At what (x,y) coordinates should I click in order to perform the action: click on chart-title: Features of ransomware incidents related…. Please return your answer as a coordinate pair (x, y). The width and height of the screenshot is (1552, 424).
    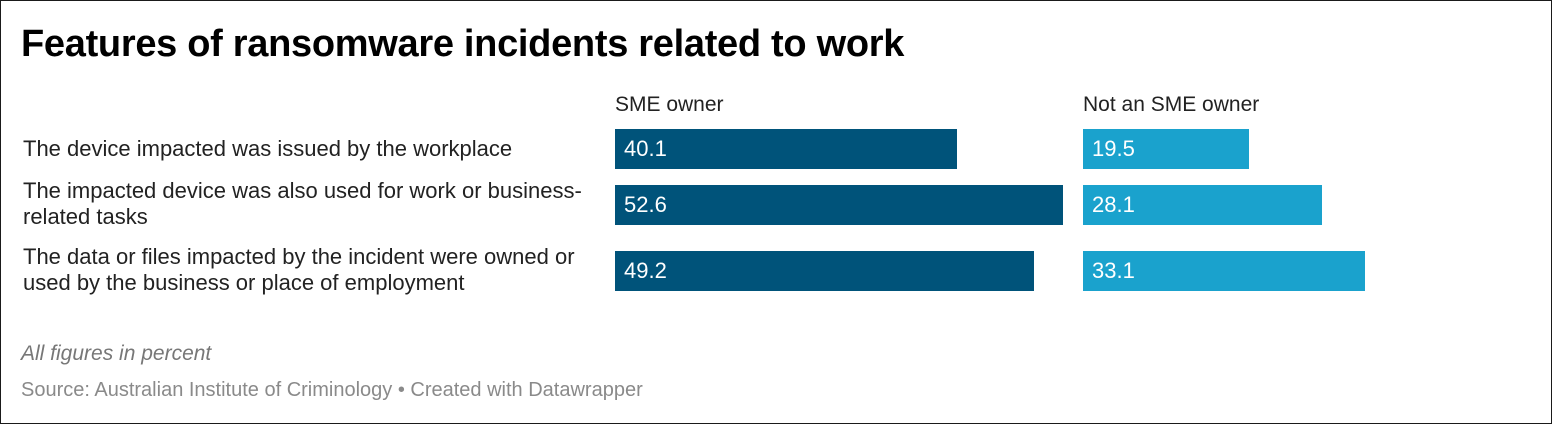
    Looking at the image, I should click on (463, 44).